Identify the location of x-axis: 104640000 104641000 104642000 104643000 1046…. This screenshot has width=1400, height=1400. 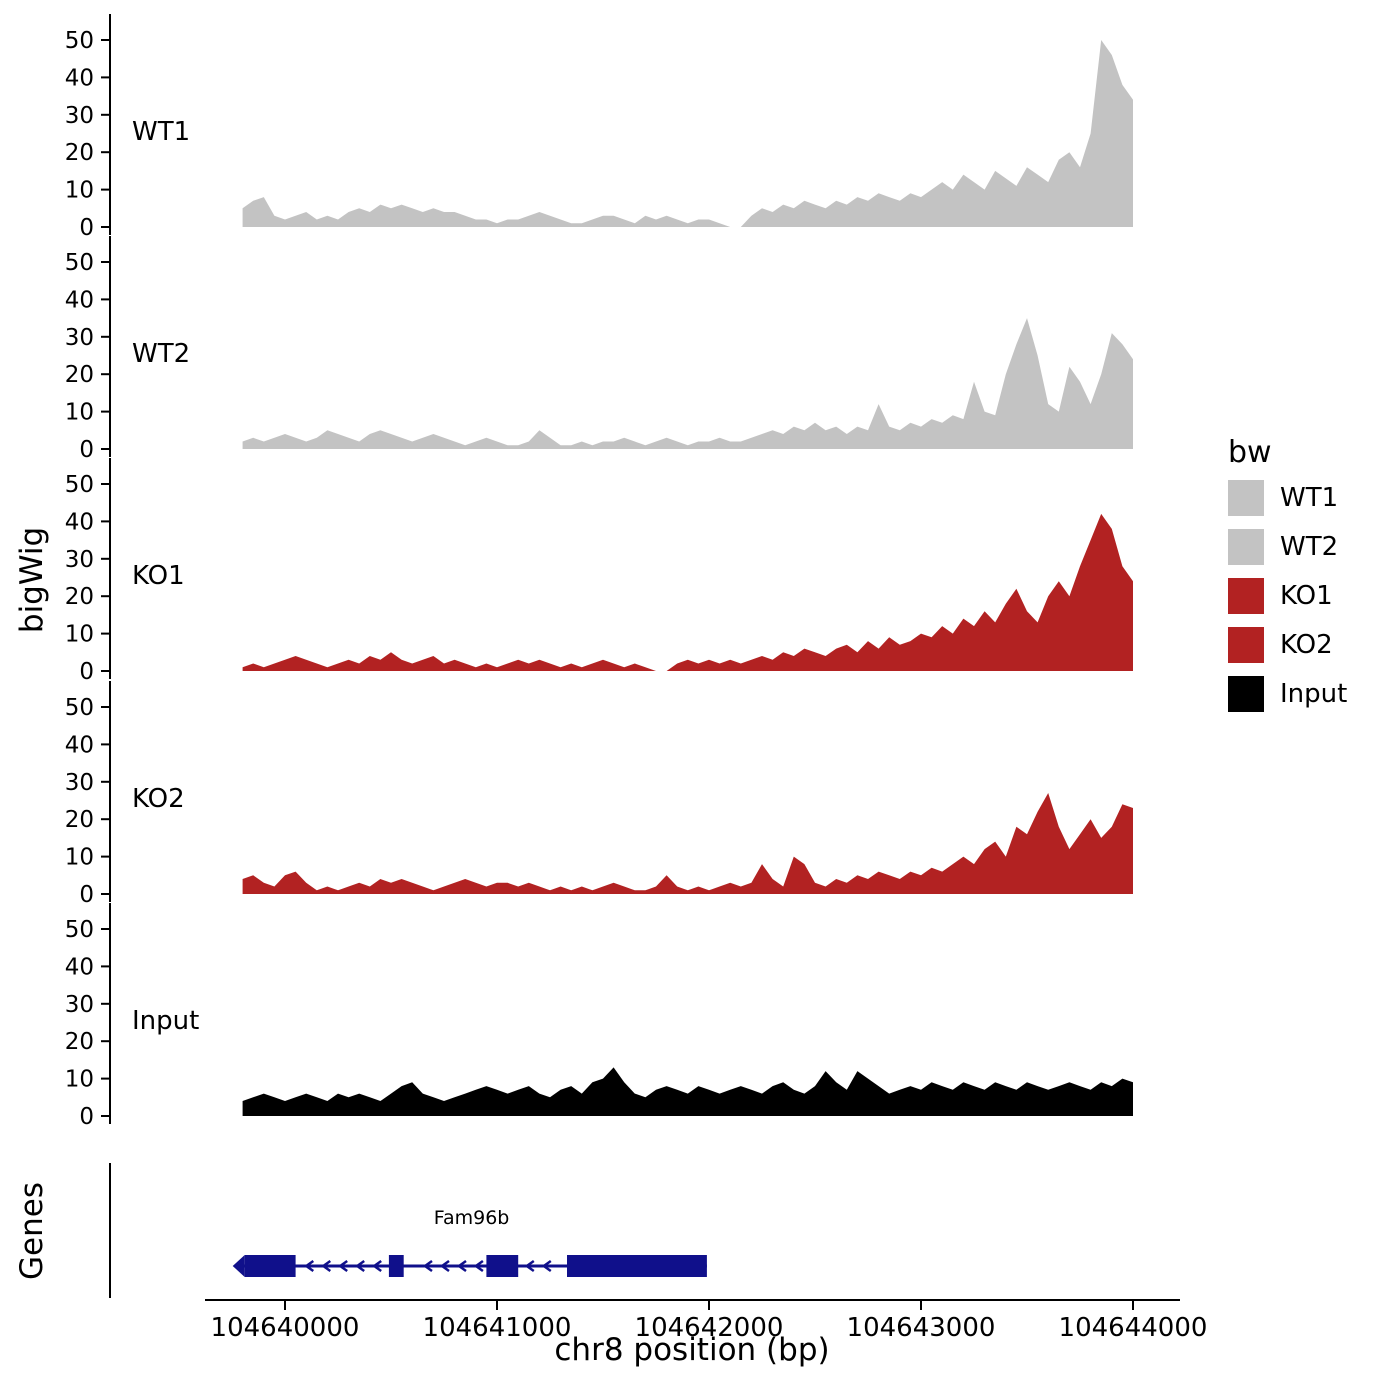
(706, 1321).